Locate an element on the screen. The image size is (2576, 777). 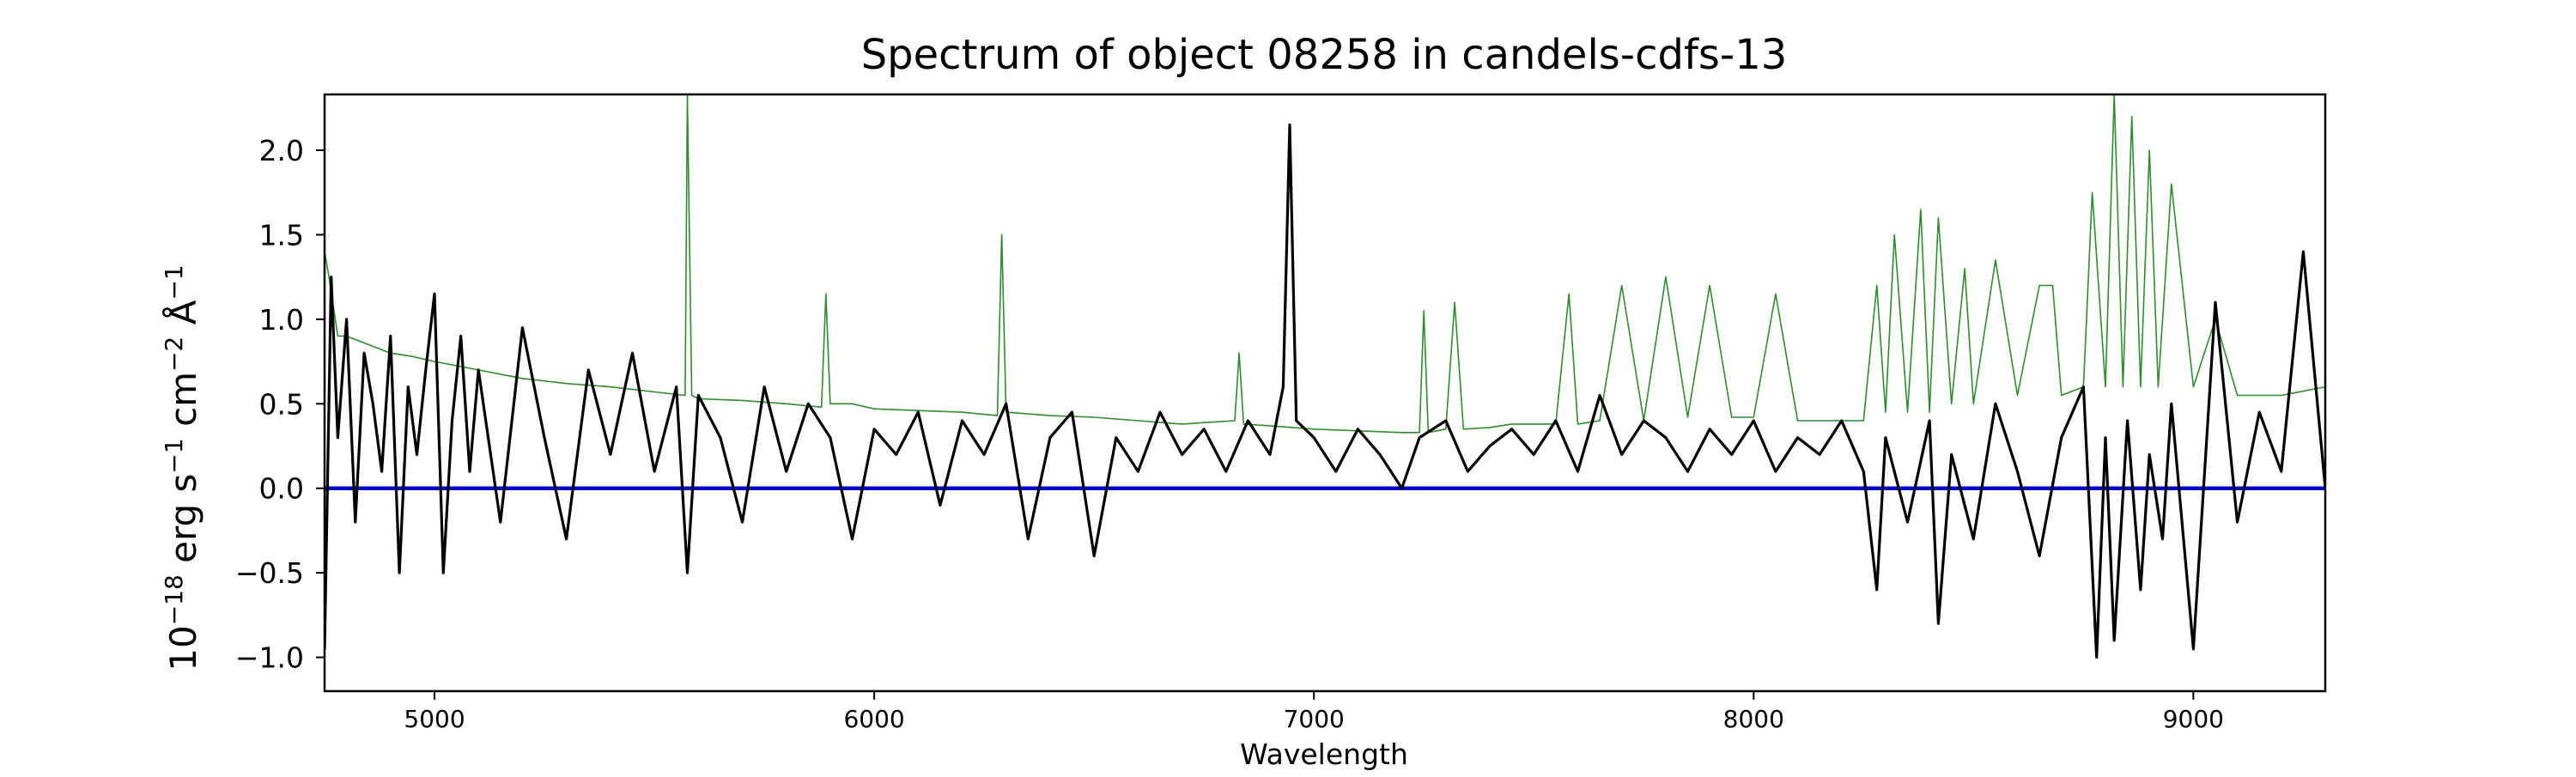
y-axis-label: 10−18 erg s−1 cm−2 Å−1 is located at coordinates (182, 467).